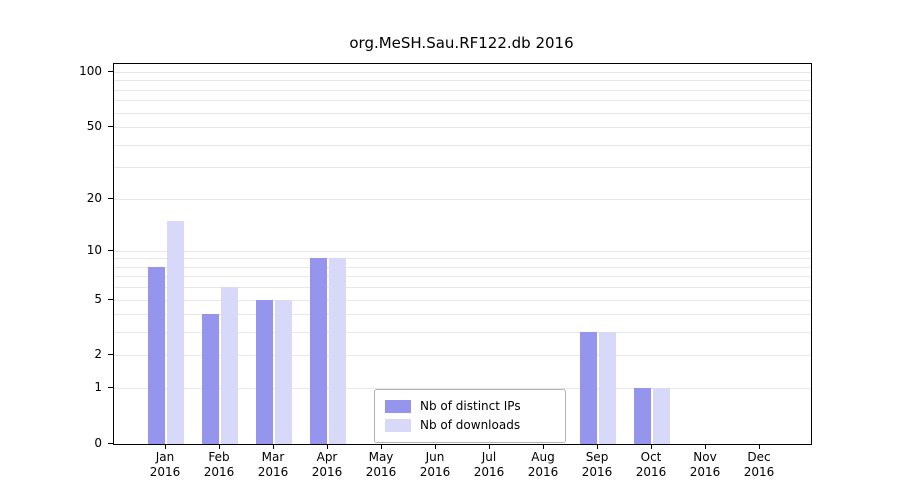  Describe the element at coordinates (337, 351) in the screenshot. I see `bar-downloads-apr` at that location.